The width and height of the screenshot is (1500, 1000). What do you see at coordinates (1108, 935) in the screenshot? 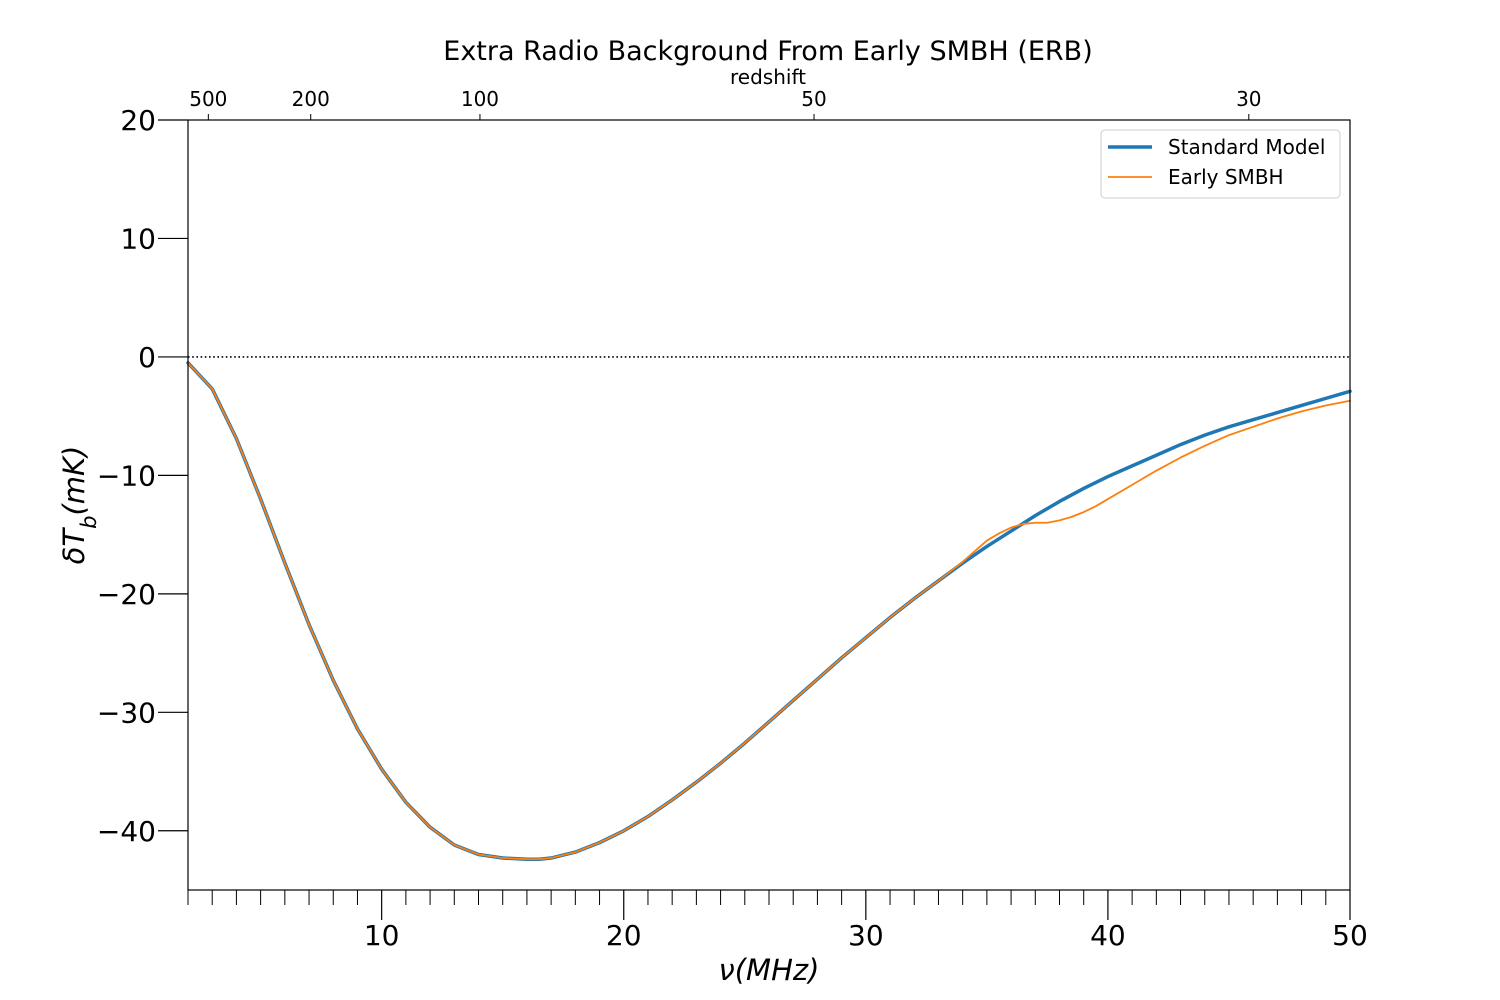
I see `x-tick-label: 40` at bounding box center [1108, 935].